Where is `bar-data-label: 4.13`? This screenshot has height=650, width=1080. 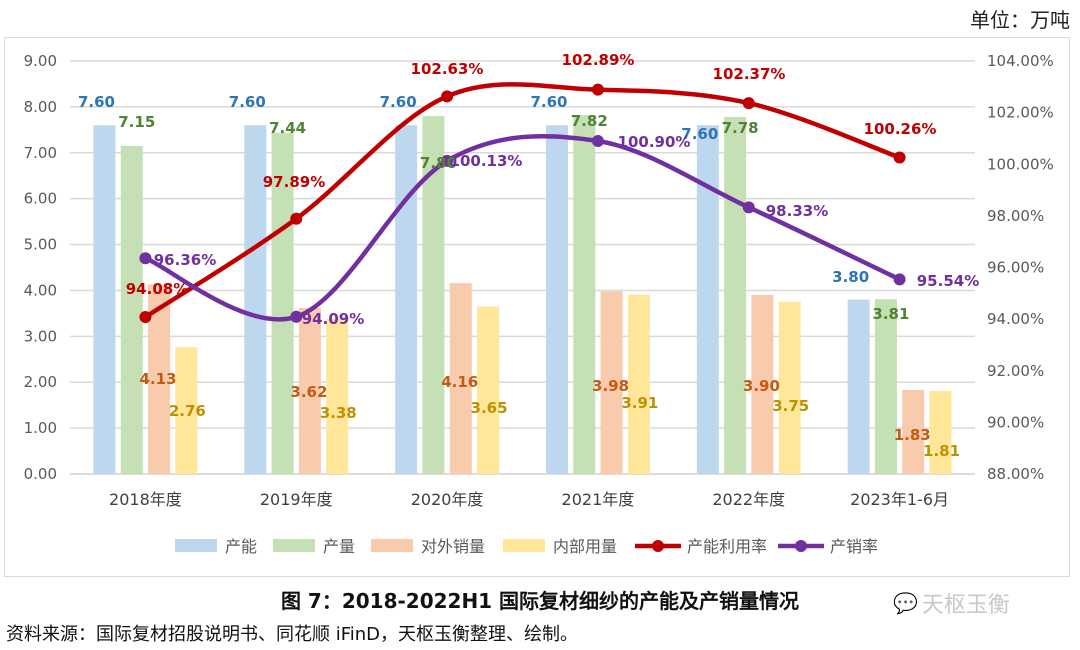 bar-data-label: 4.13 is located at coordinates (158, 379).